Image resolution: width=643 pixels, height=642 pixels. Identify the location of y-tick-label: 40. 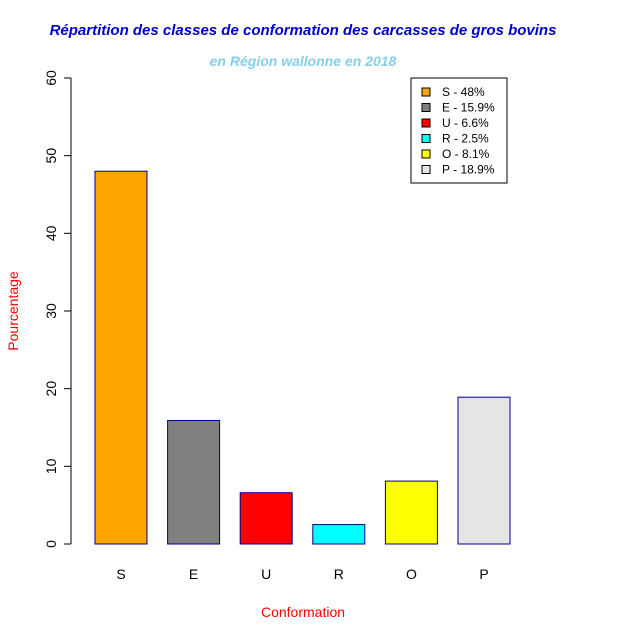
(51, 233).